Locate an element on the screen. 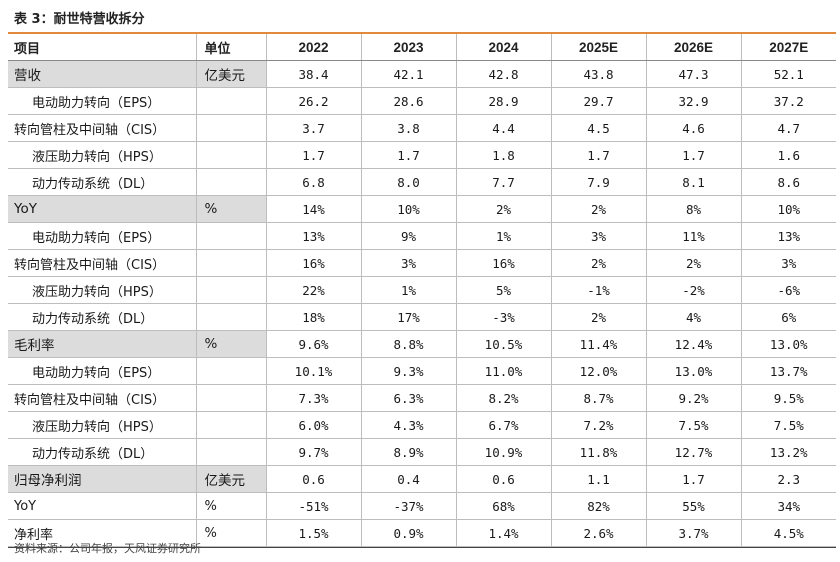 This screenshot has width=840, height=562. table-row: 营收 亿美元 38.4 42.1 42.8 43.8 47.3 52.1 is located at coordinates (422, 74).